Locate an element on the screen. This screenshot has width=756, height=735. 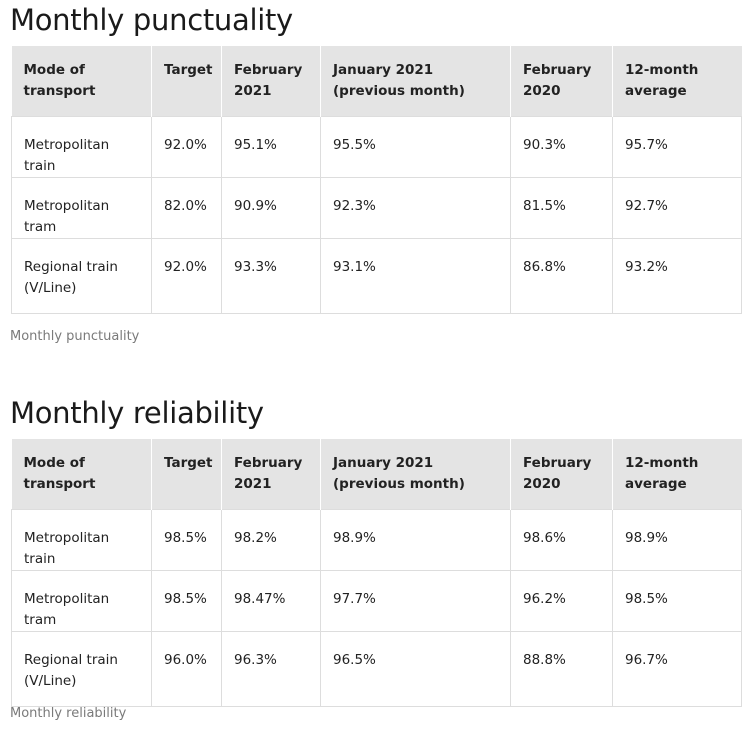
cell-february-2020: 88.8% is located at coordinates (561, 668).